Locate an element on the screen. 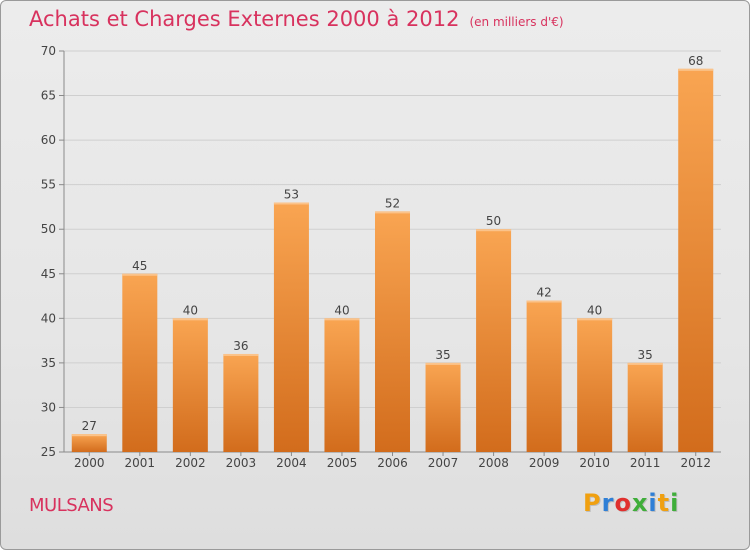  x-tick-label: 2008 is located at coordinates (493, 463).